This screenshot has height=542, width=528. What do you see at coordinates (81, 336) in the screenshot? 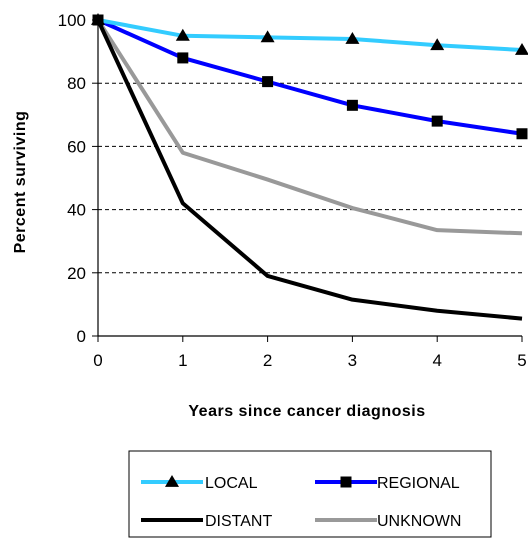
I see `y-tick-label-0: 0` at bounding box center [81, 336].